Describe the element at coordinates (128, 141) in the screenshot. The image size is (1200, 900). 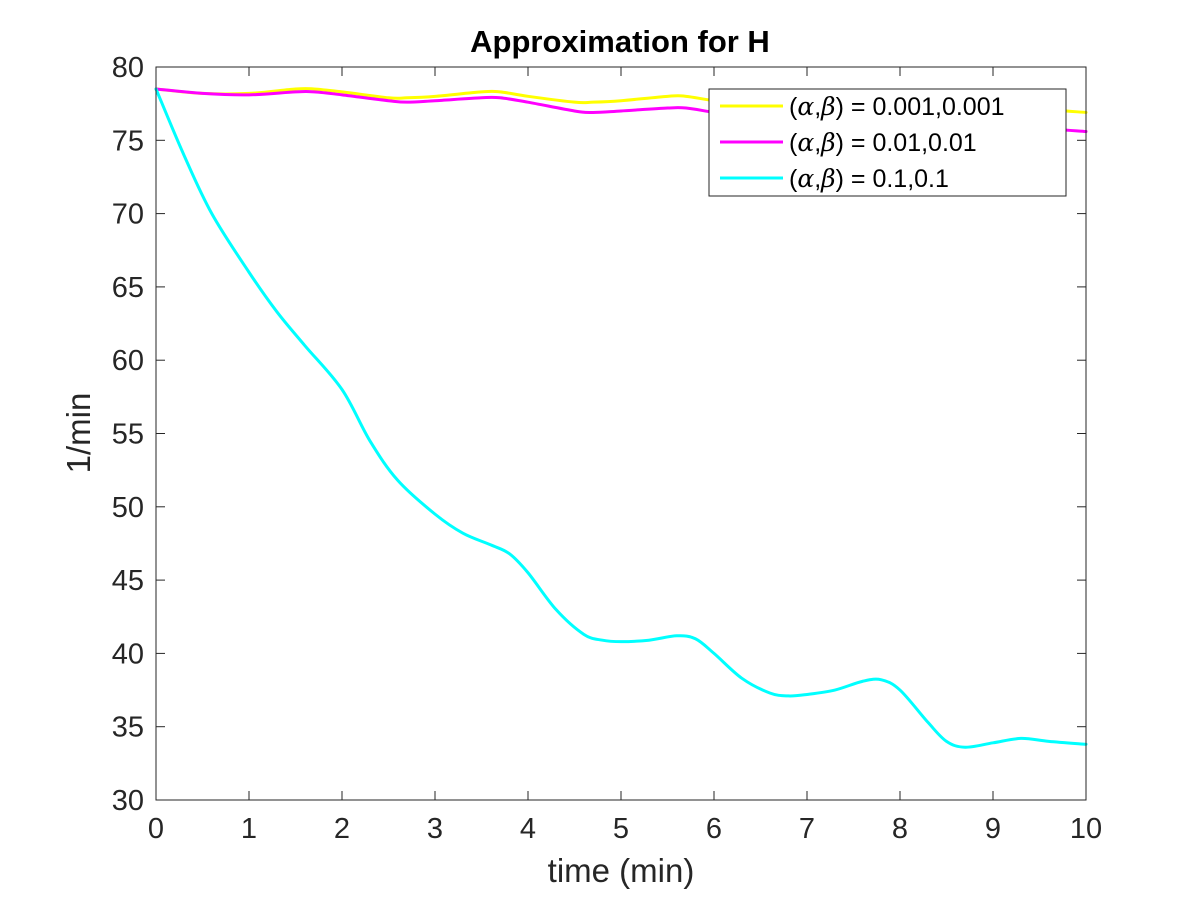
I see `y-tick-label: 75` at that location.